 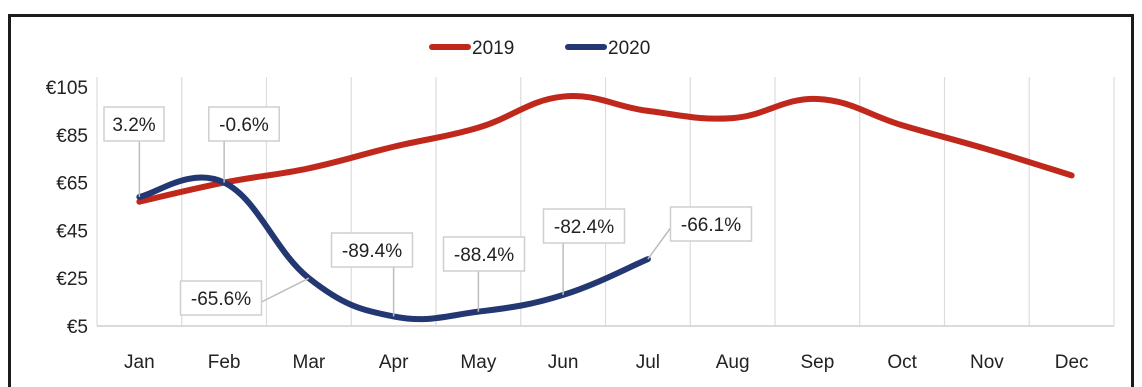 I want to click on legend: 2019 2020, so click(x=539, y=48).